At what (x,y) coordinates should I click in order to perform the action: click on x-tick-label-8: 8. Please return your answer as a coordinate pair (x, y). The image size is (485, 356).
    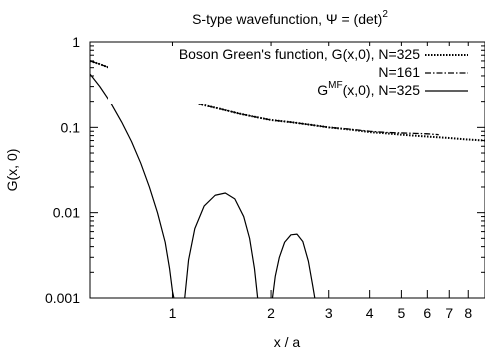
    Looking at the image, I should click on (468, 313).